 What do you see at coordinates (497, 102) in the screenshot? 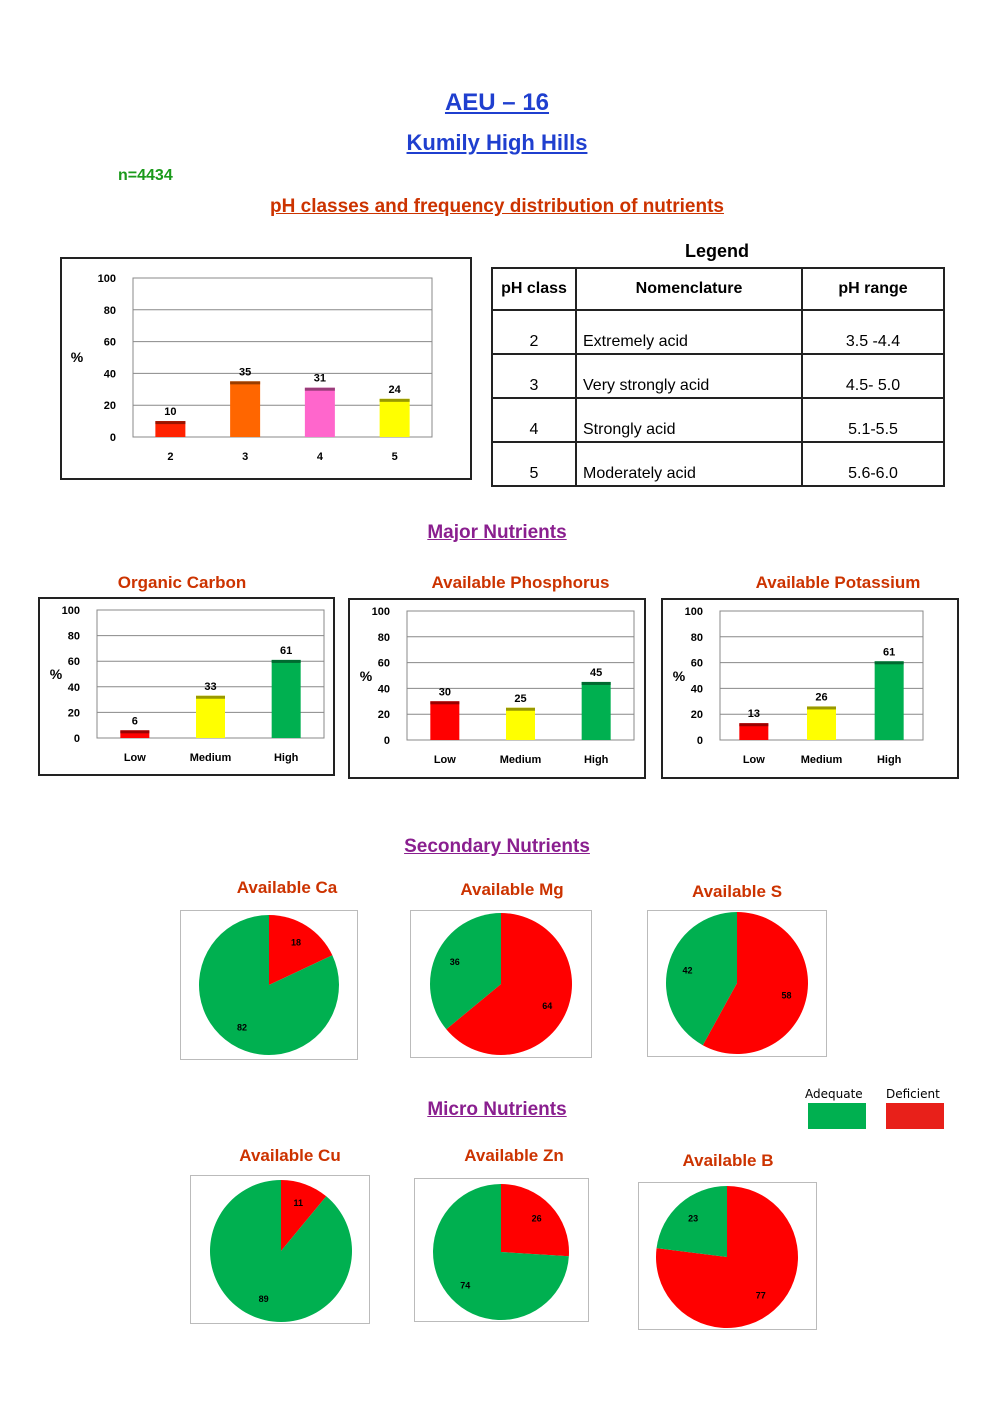
I see `page-title: AEU – 16` at bounding box center [497, 102].